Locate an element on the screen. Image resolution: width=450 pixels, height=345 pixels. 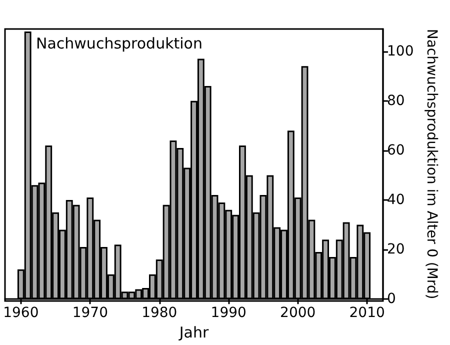
y-tick-label: 80 is located at coordinates (396, 100).